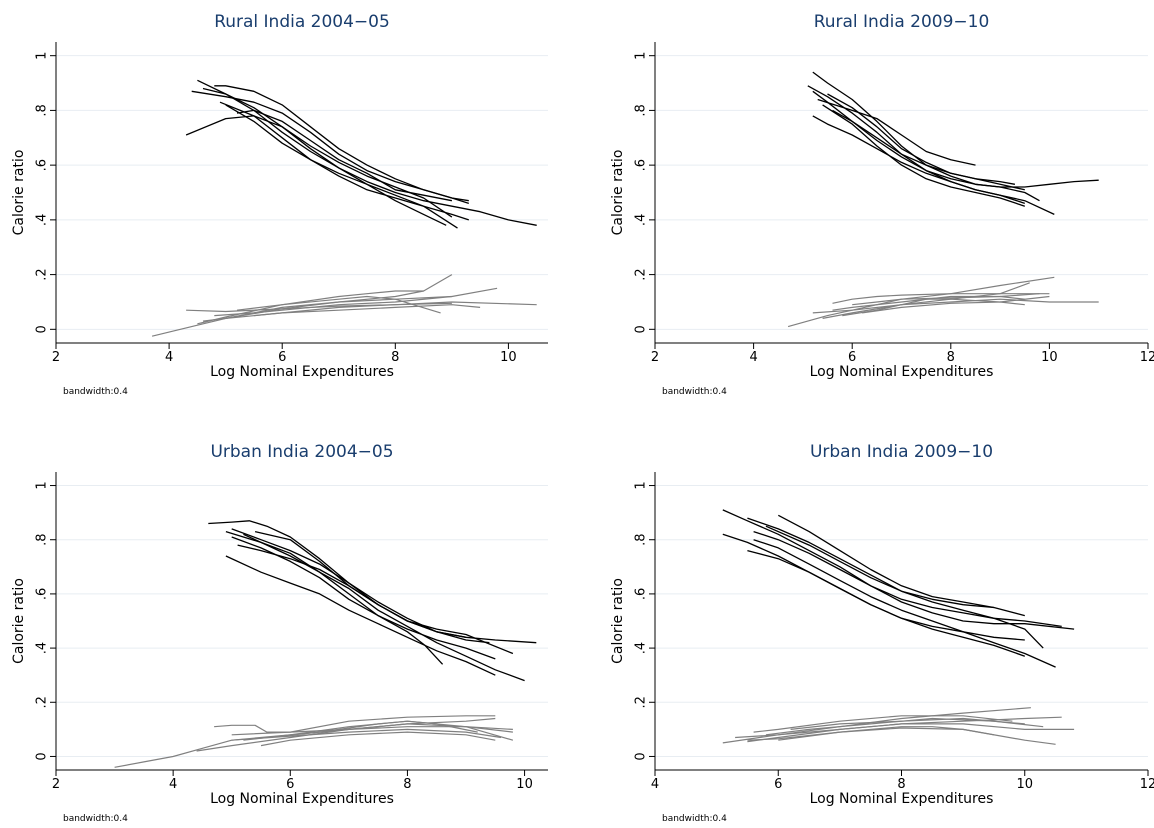  Describe the element at coordinates (301, 452) in the screenshot. I see `chart-title: Urban India 2004−05` at that location.